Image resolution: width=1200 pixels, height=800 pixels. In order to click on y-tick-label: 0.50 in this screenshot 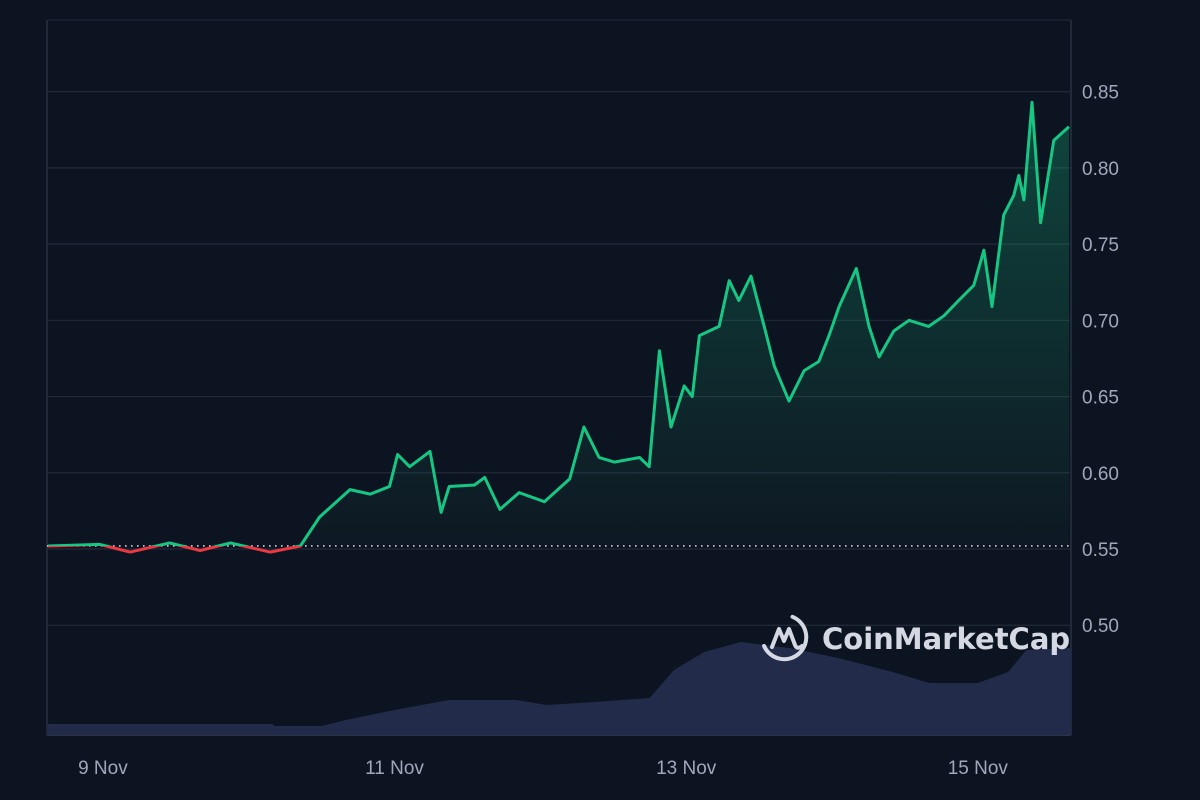, I will do `click(1100, 626)`.